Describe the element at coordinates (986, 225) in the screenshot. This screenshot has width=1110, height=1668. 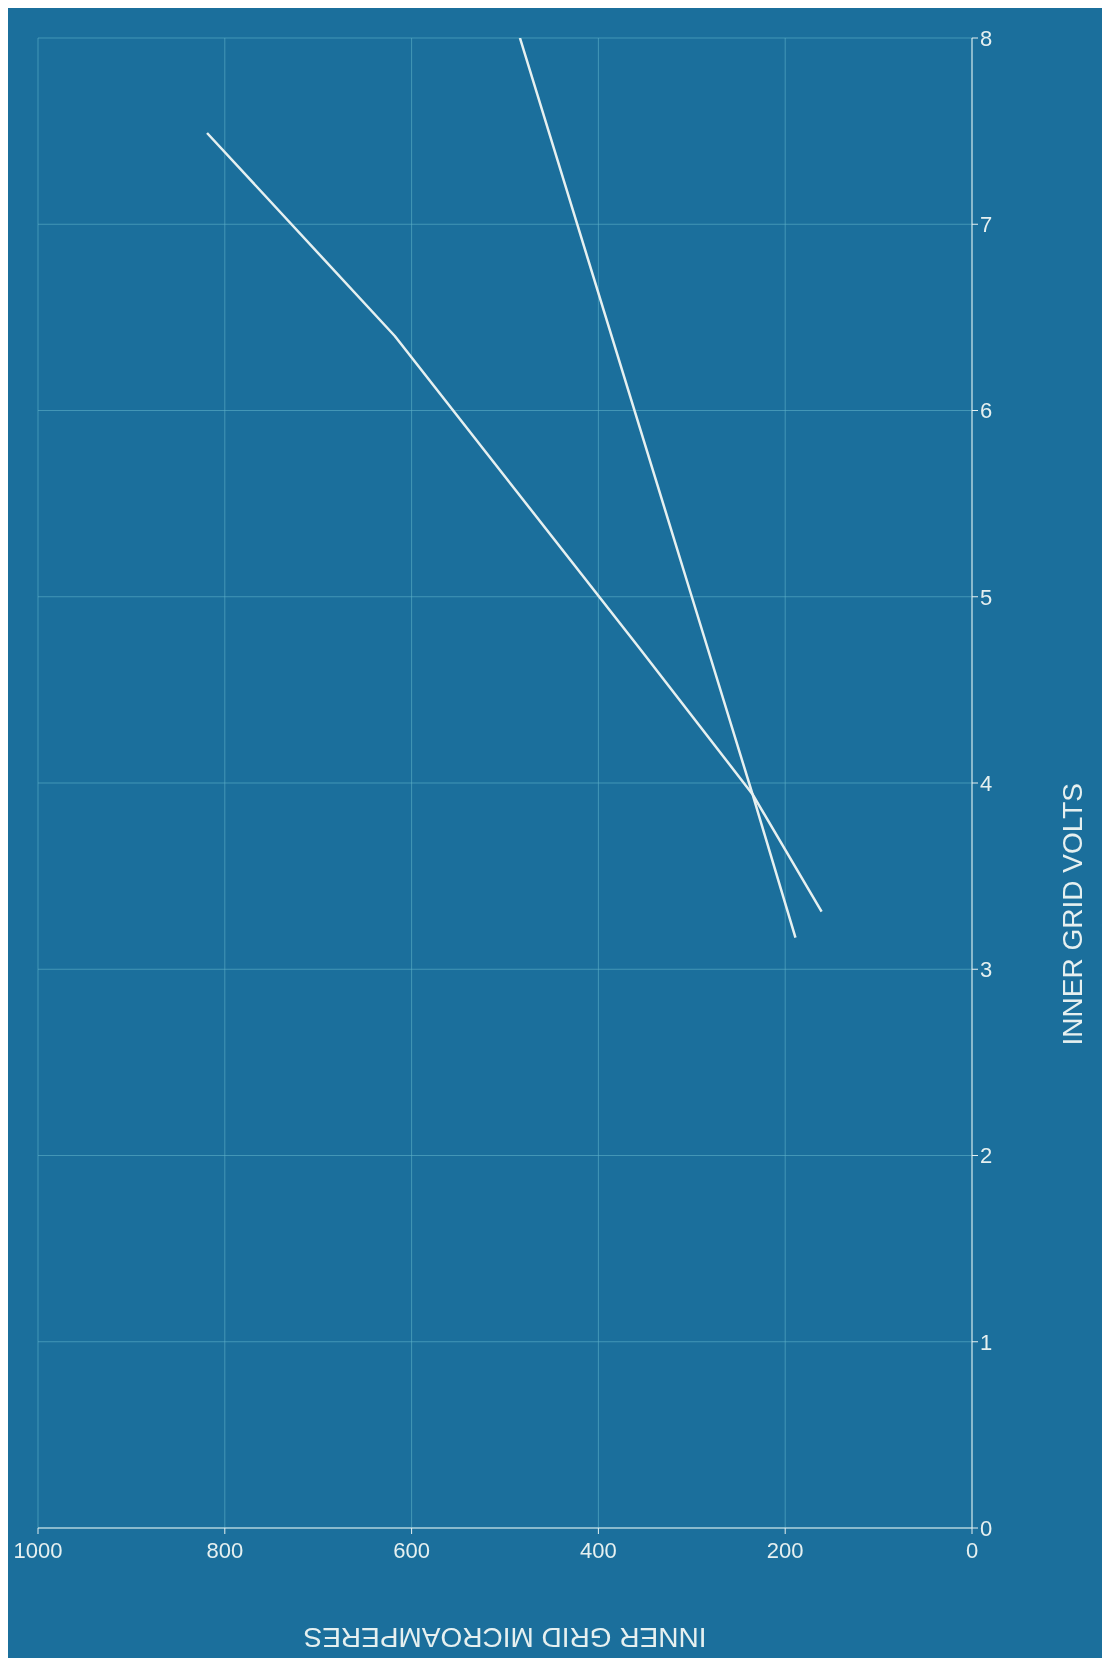
I see `y-tick-label: 7` at that location.